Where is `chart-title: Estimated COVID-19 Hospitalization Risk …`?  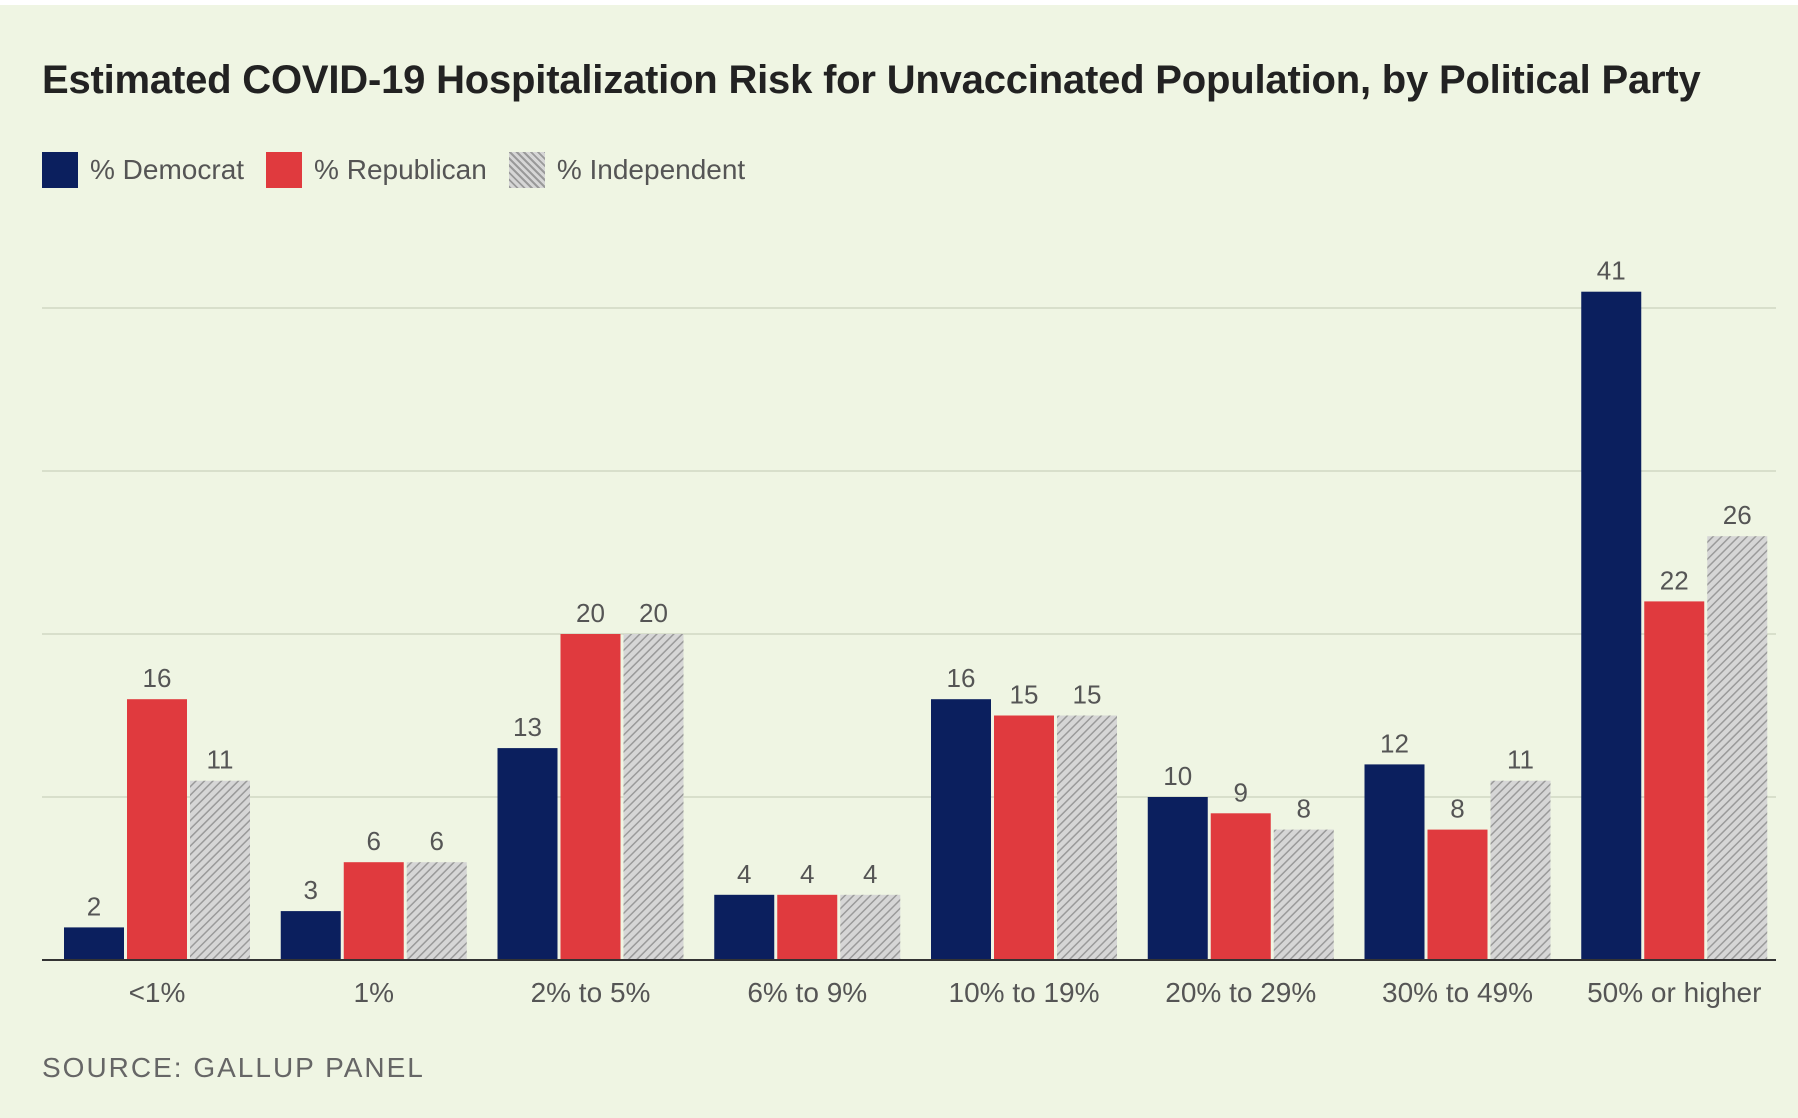
chart-title: Estimated COVID-19 Hospitalization Risk … is located at coordinates (871, 80).